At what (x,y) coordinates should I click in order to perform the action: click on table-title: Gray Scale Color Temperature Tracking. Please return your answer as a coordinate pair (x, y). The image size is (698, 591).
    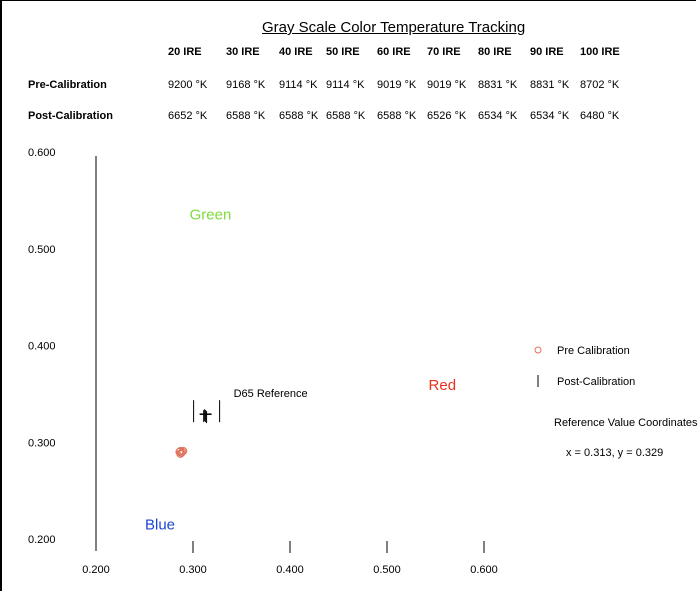
    Looking at the image, I should click on (394, 27).